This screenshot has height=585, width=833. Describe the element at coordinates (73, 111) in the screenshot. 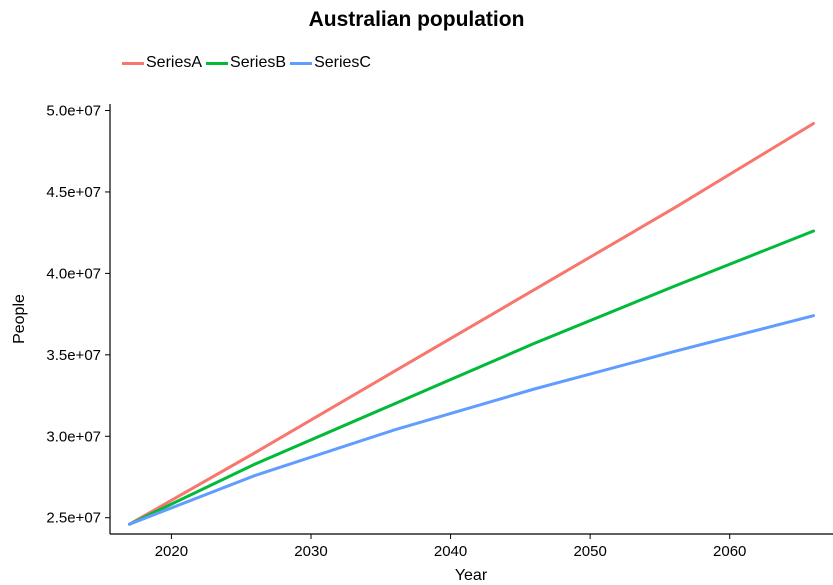

I see `y-tick-label: 5.0e+07` at that location.